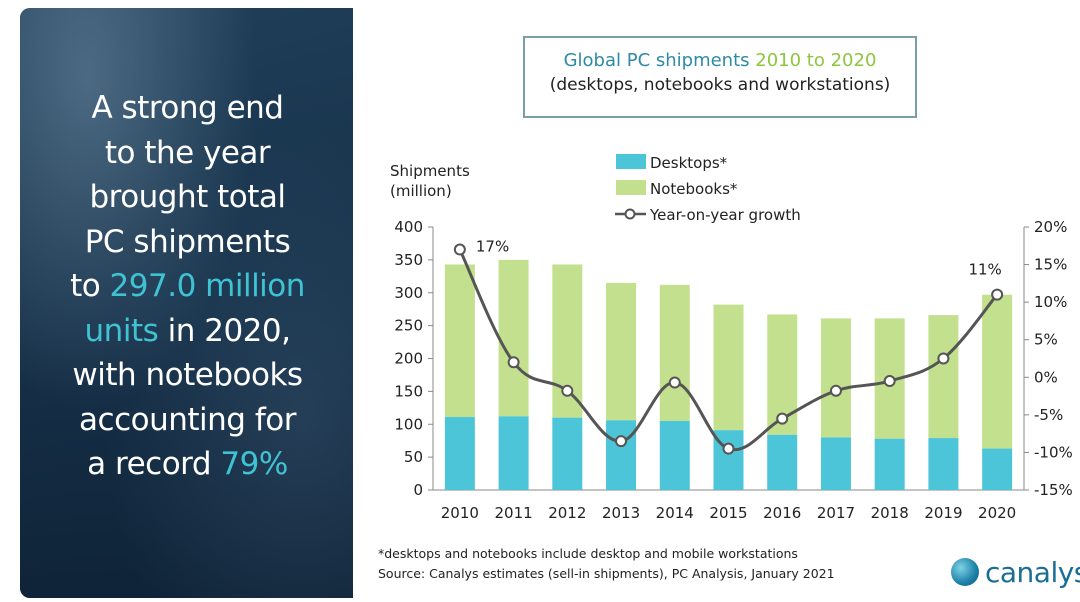 The height and width of the screenshot is (602, 1080). I want to click on y2-tick-label: -10%, so click(1053, 452).